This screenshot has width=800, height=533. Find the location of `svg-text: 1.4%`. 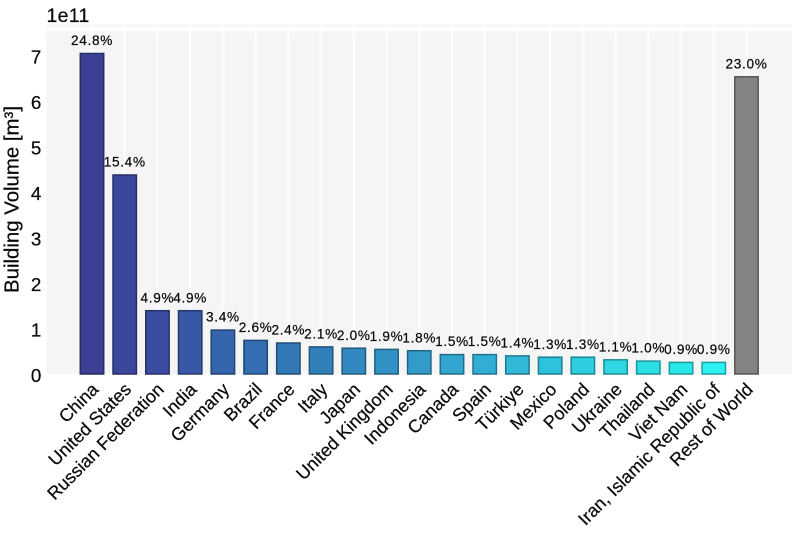

svg-text: 1.4% is located at coordinates (518, 343).